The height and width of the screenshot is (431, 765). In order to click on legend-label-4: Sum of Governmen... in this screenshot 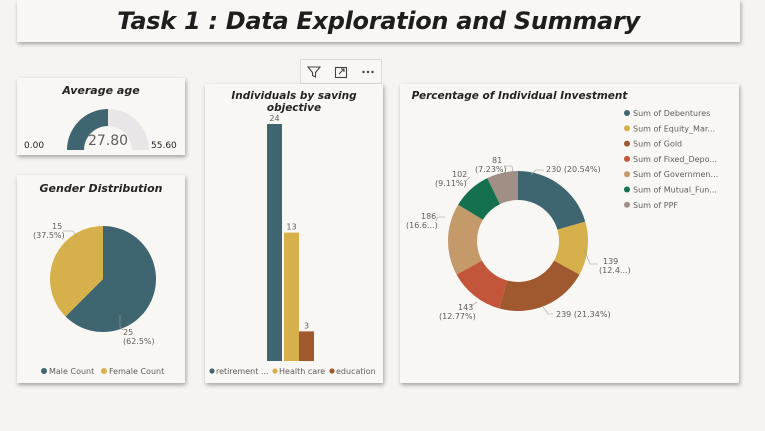, I will do `click(675, 174)`.